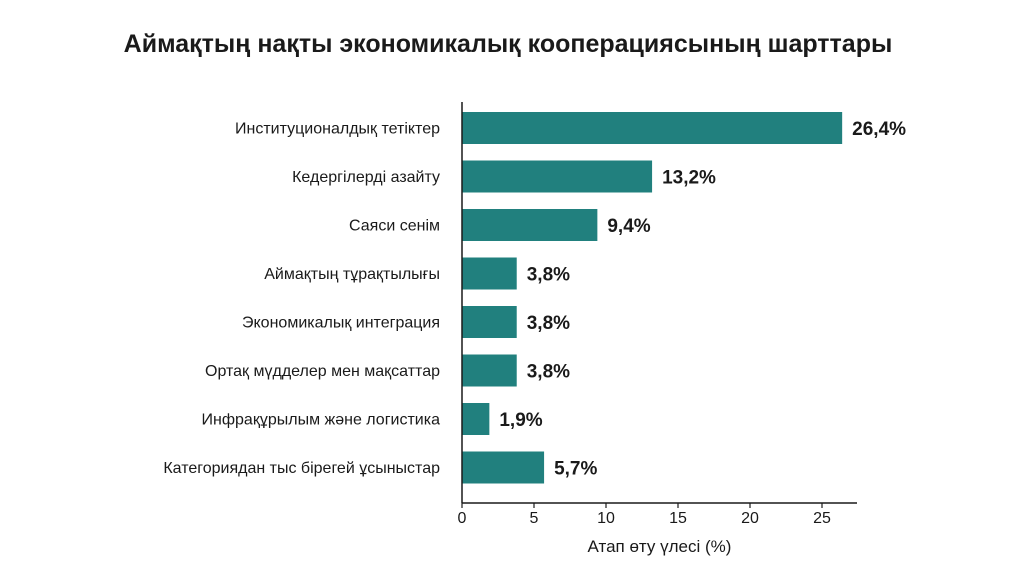  What do you see at coordinates (520, 420) in the screenshot?
I see `value-label: 1,9%` at bounding box center [520, 420].